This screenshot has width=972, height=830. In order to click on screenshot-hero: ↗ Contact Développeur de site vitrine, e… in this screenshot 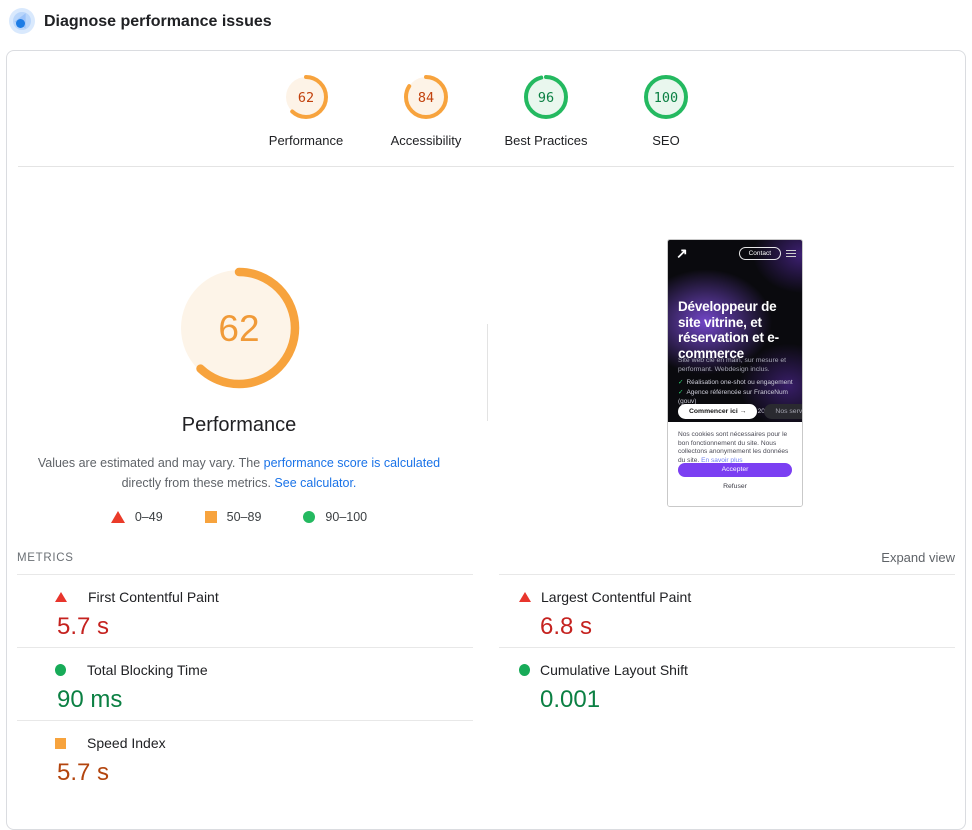, I will do `click(735, 331)`.